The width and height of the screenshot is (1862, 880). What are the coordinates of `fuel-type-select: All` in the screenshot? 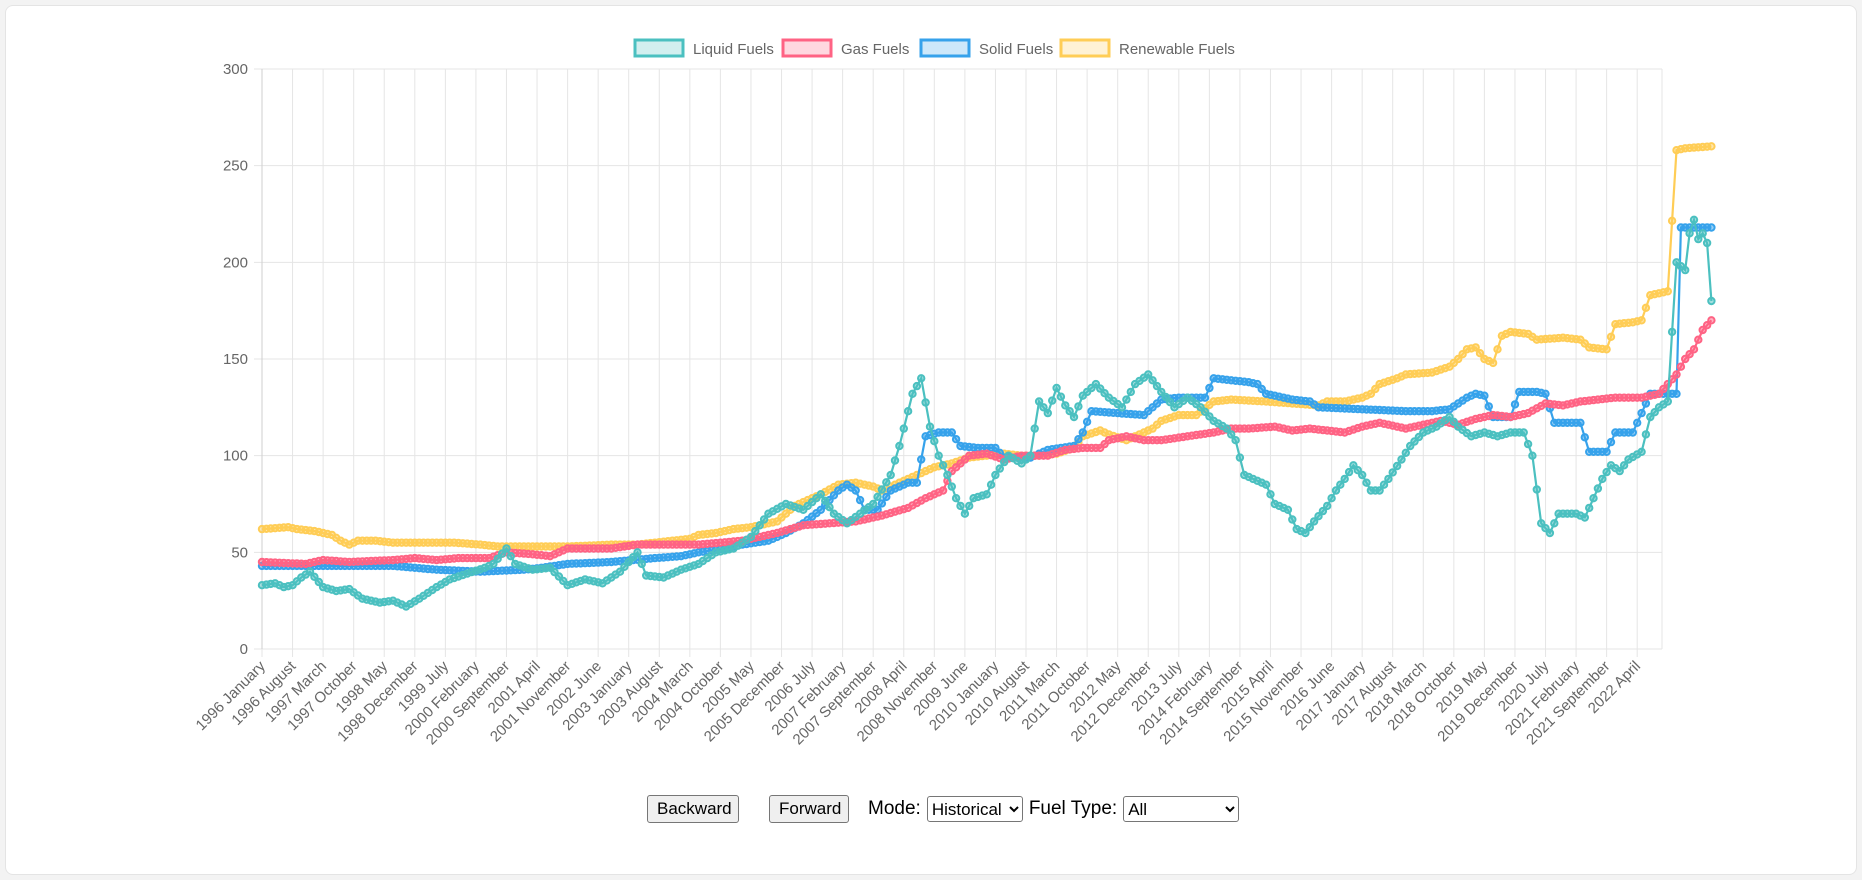 It's located at (1181, 809).